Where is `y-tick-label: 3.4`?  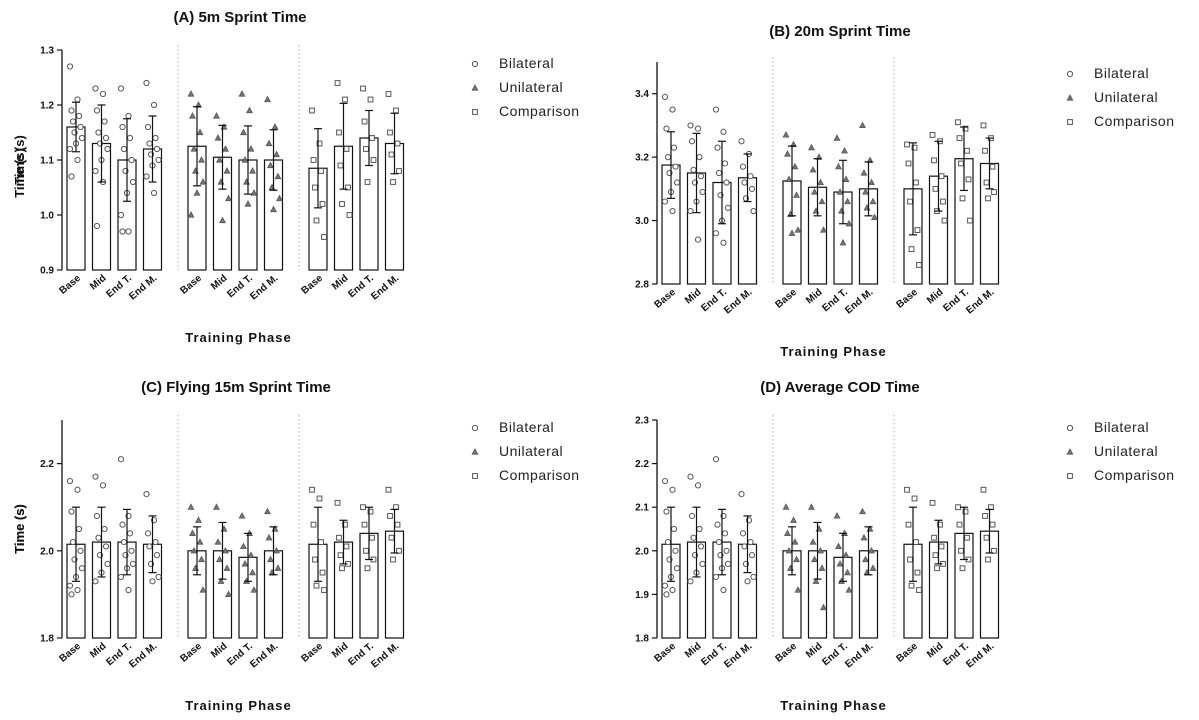
y-tick-label: 3.4 is located at coordinates (642, 94).